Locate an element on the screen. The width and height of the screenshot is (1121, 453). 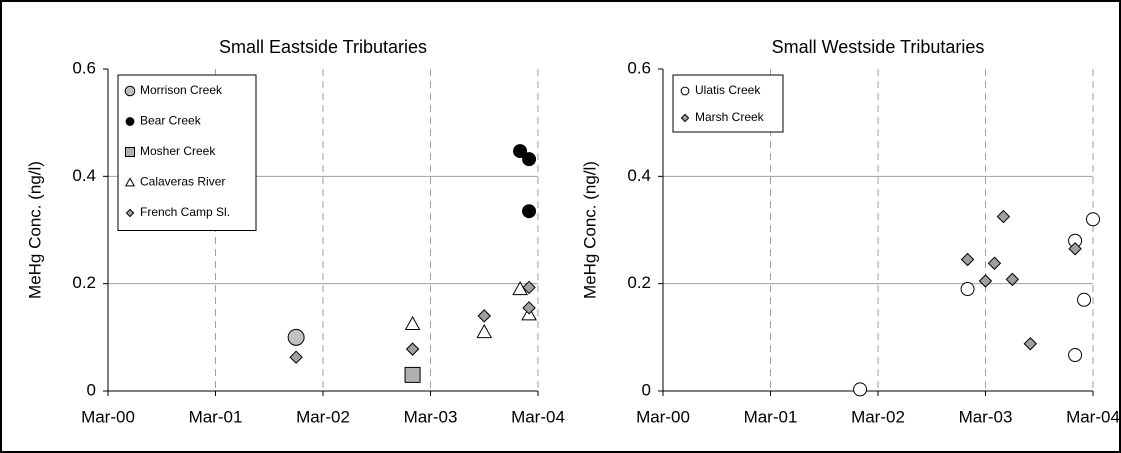
legend-label: Mosher Creek is located at coordinates (178, 151).